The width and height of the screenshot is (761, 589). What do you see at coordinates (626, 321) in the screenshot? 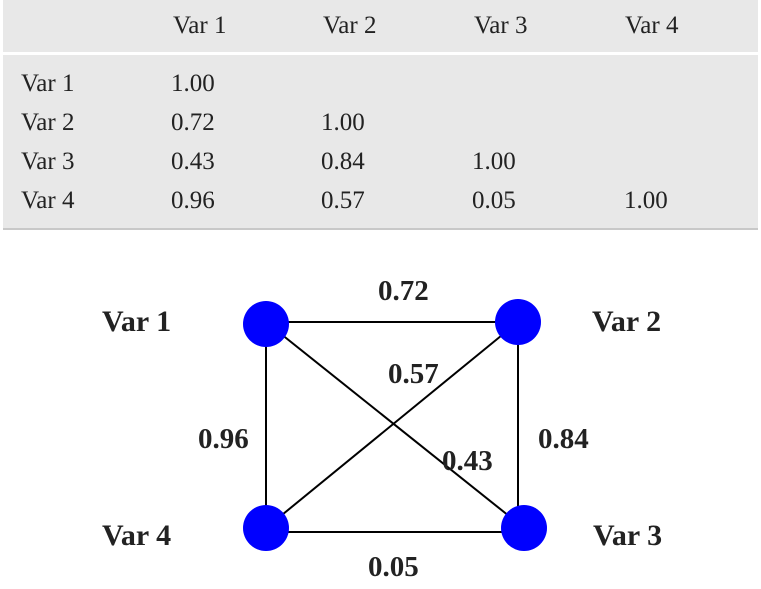
I see `node-label-var2: Var 2` at bounding box center [626, 321].